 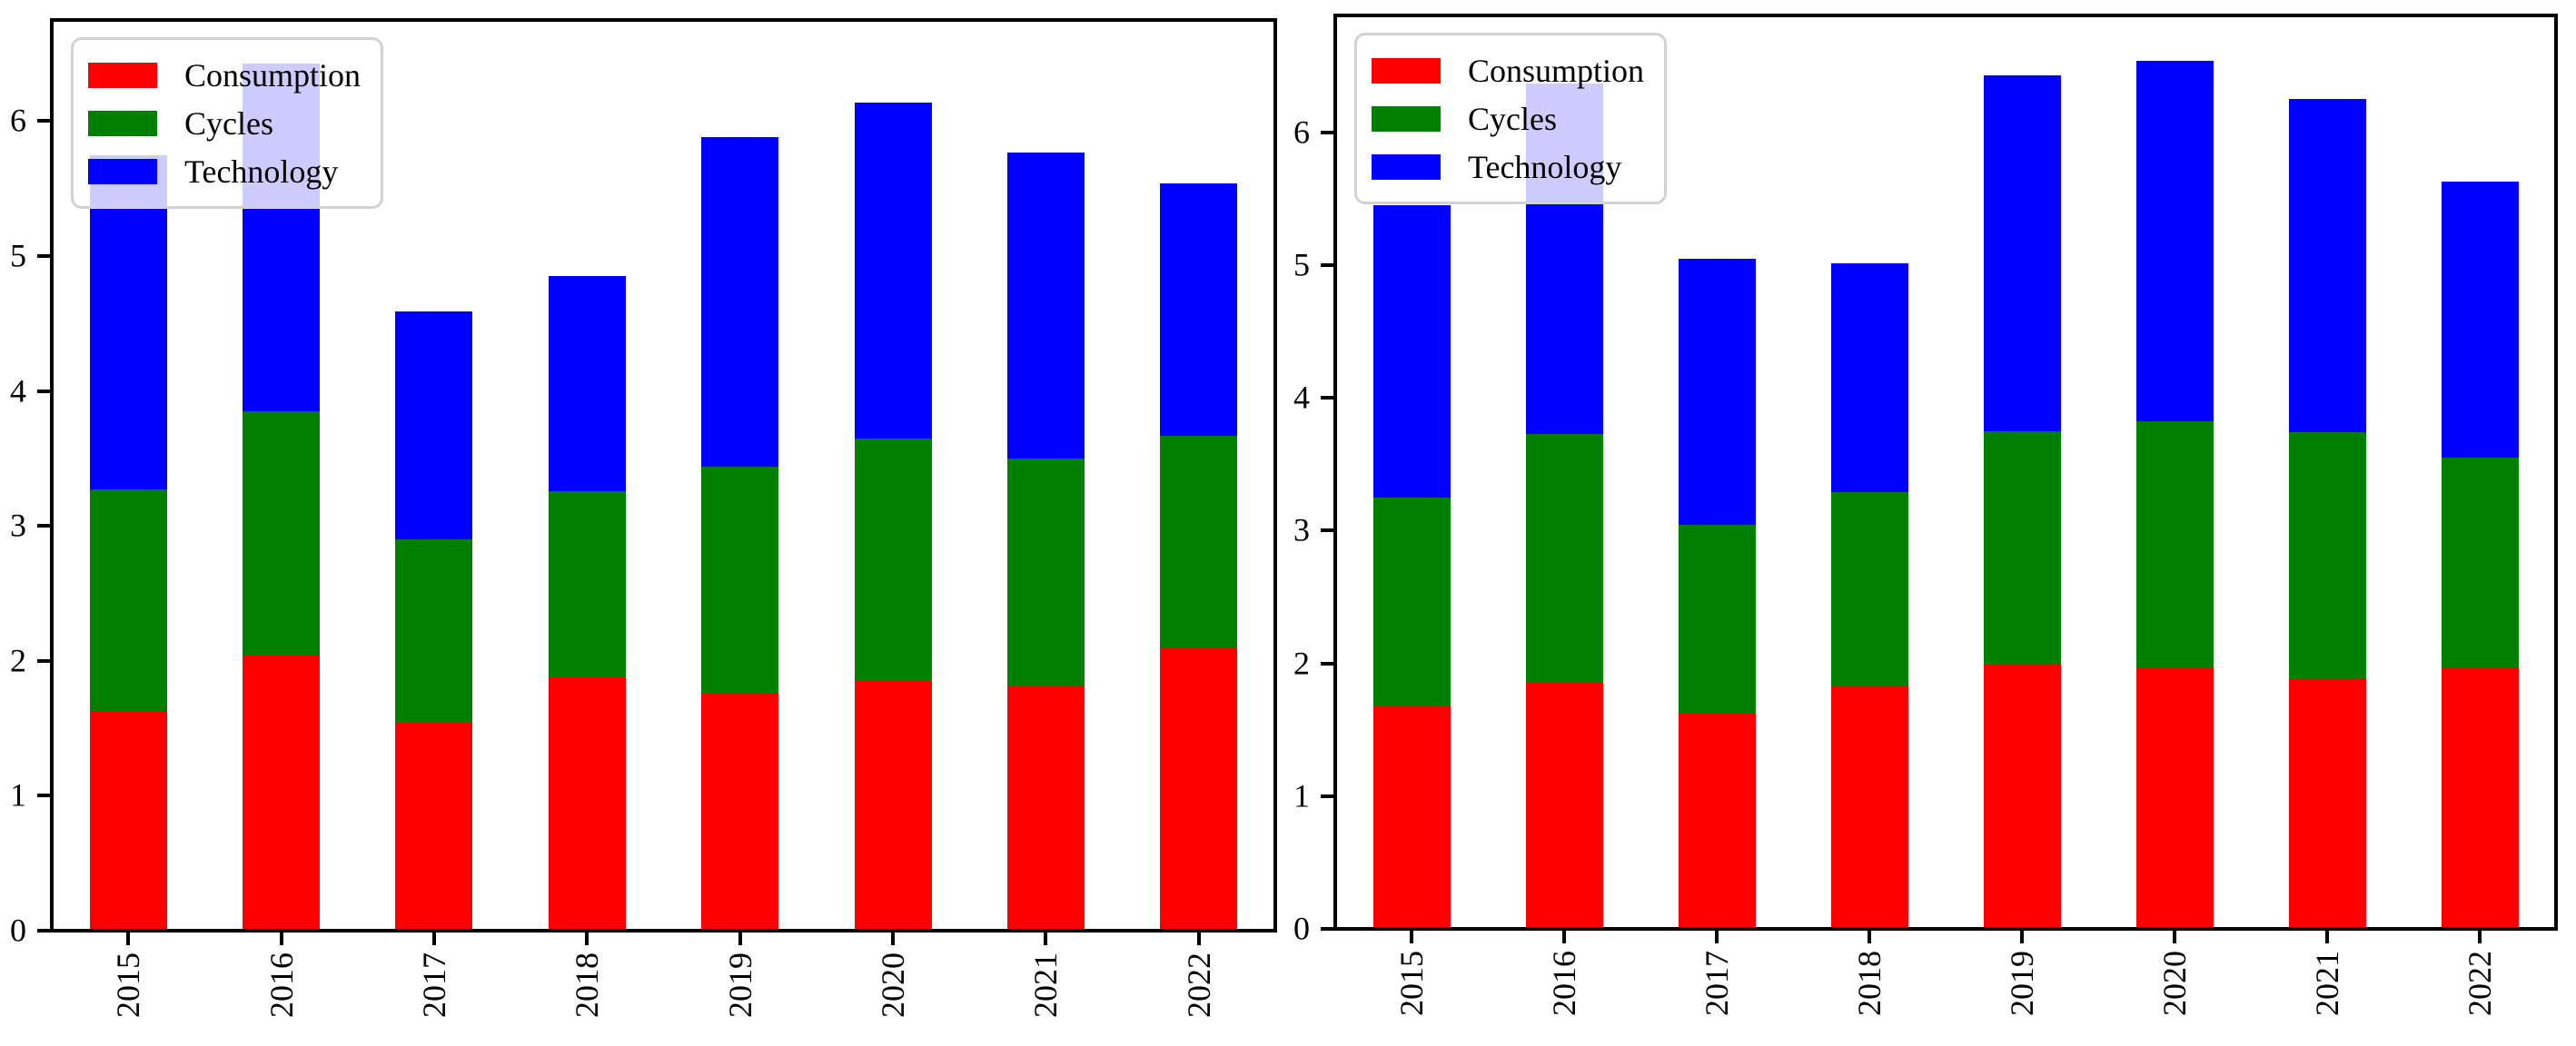 What do you see at coordinates (122, 171) in the screenshot?
I see `legend-swatch-technology-icon` at bounding box center [122, 171].